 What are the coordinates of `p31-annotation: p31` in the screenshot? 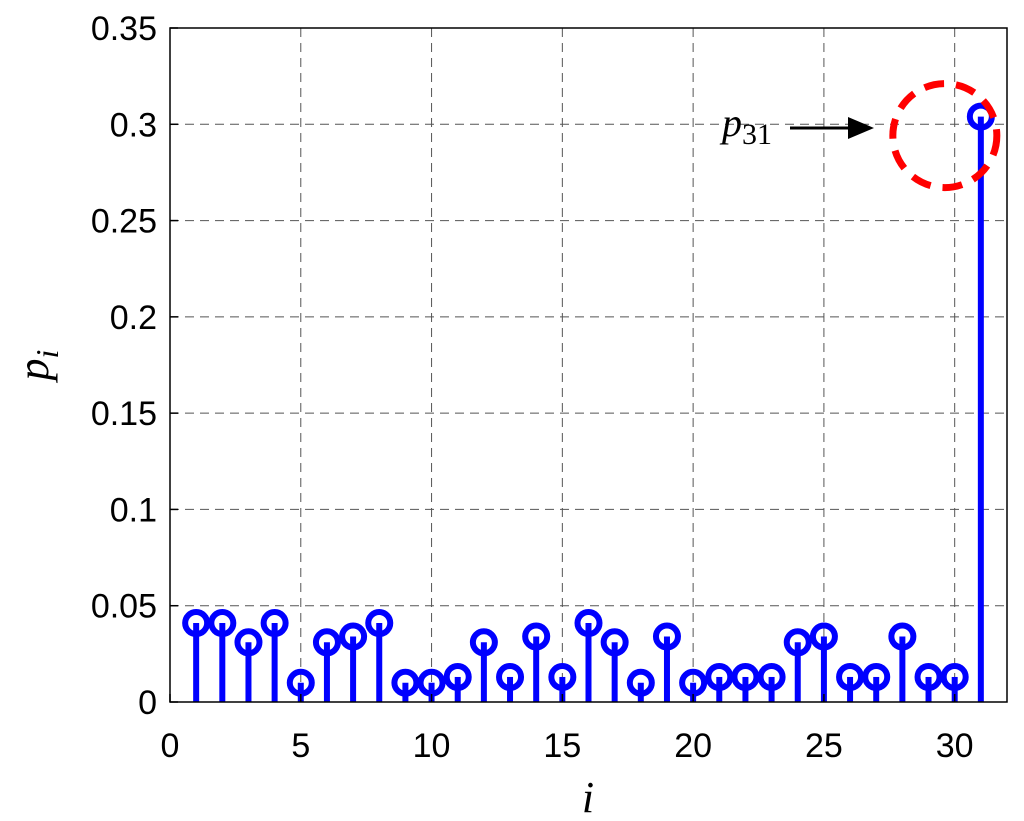 It's located at (860, 136).